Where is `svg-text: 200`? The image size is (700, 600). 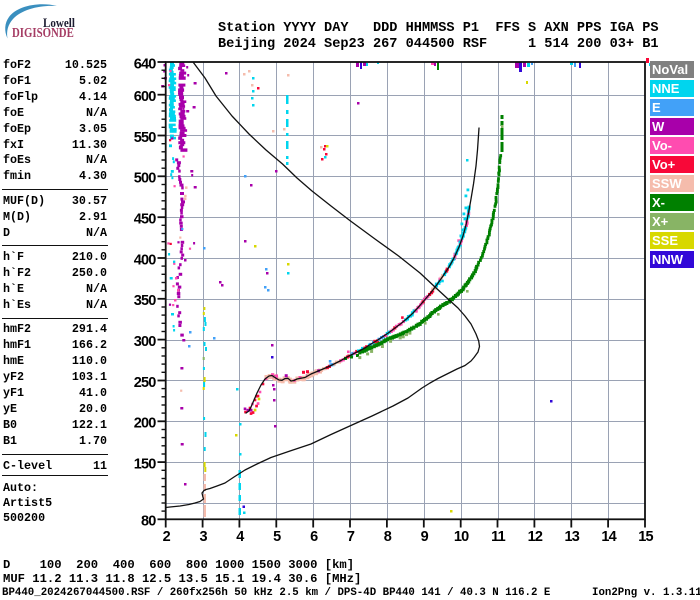 svg-text: 200 is located at coordinates (145, 424).